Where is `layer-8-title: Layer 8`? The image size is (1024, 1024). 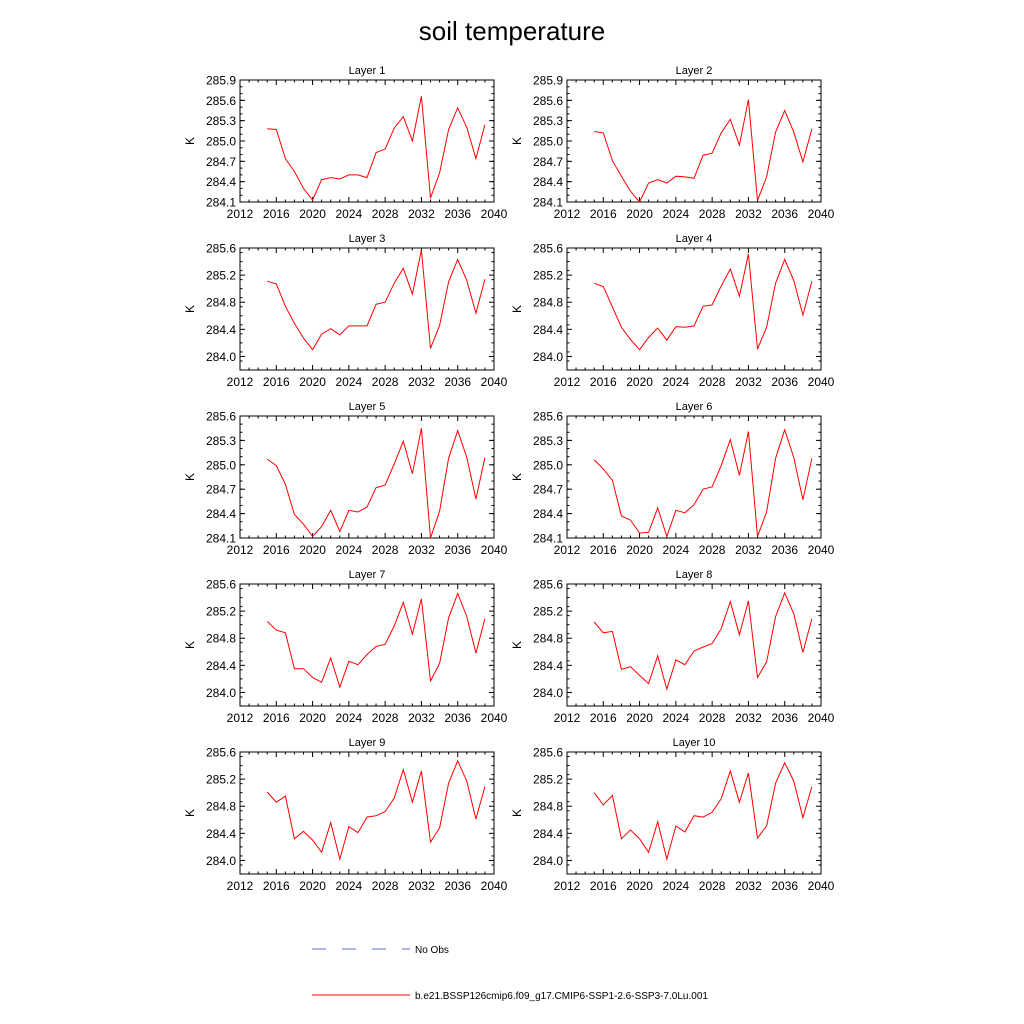 layer-8-title: Layer 8 is located at coordinates (694, 575).